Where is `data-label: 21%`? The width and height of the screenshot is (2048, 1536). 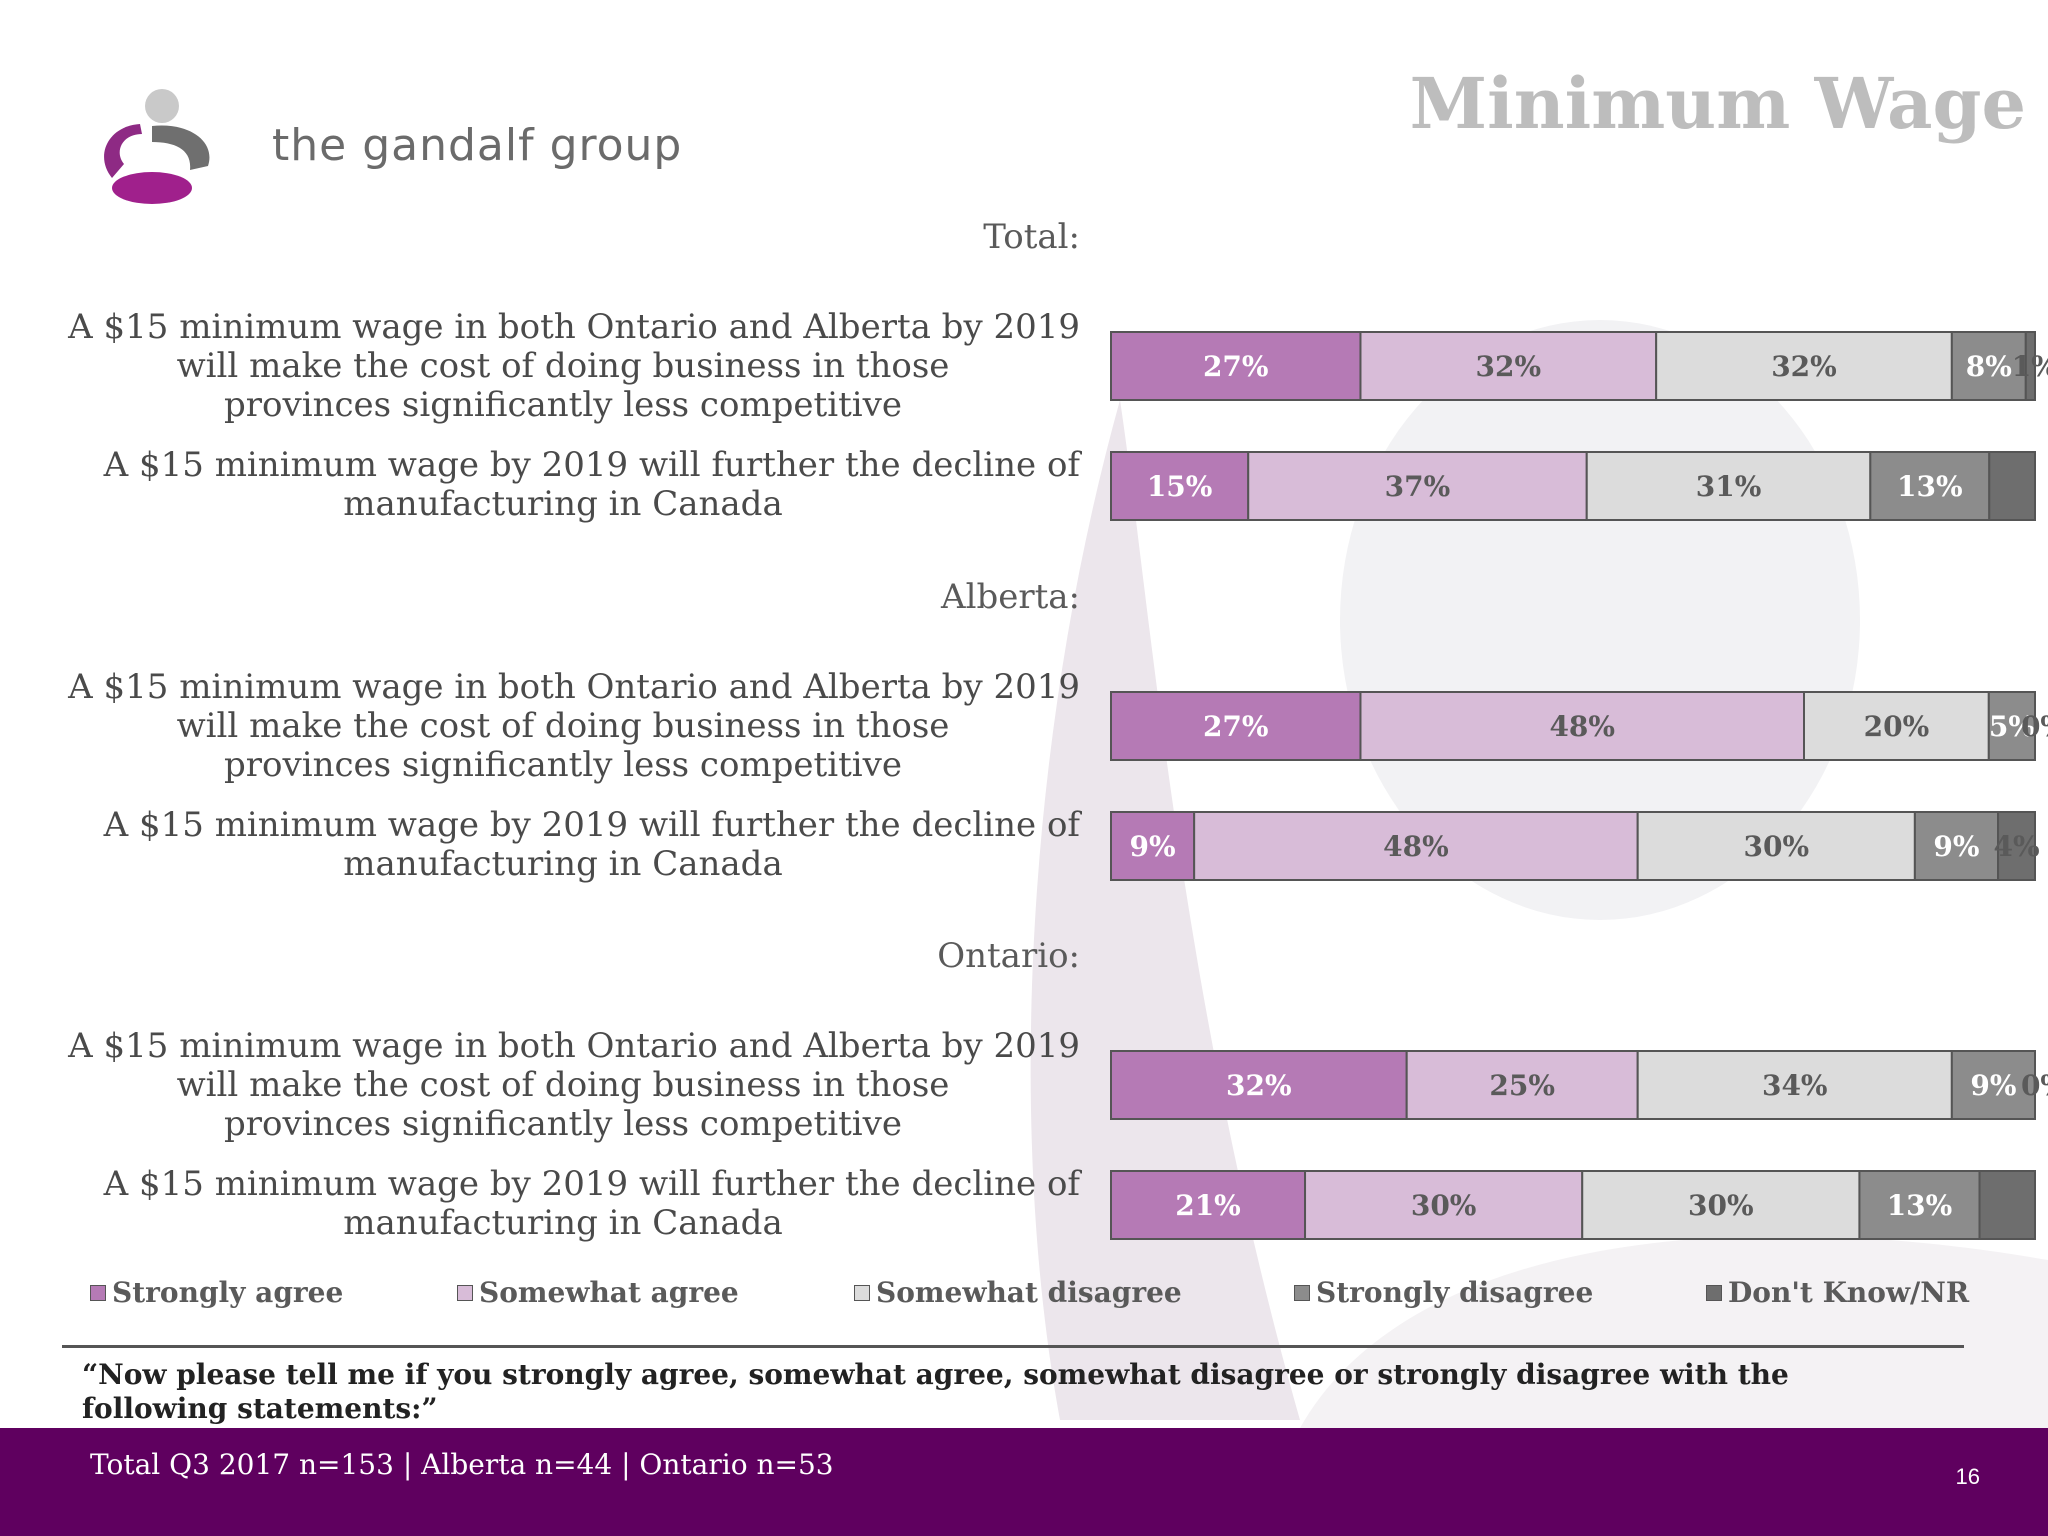 data-label: 21% is located at coordinates (1208, 1205).